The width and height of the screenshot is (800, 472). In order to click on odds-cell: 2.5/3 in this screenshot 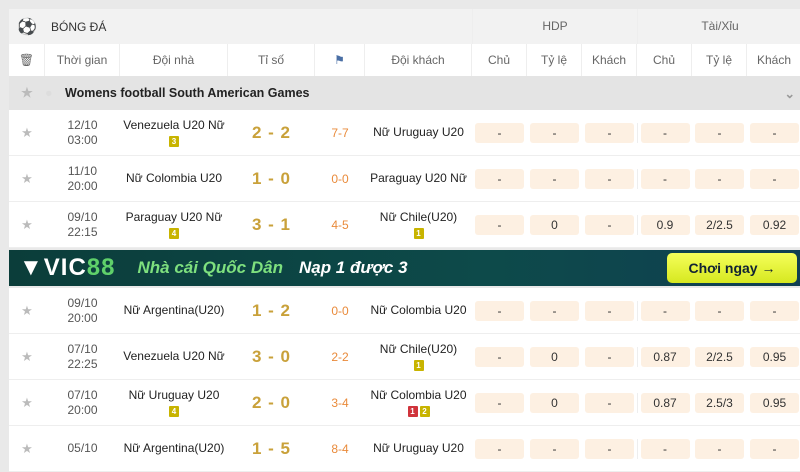, I will do `click(719, 402)`.